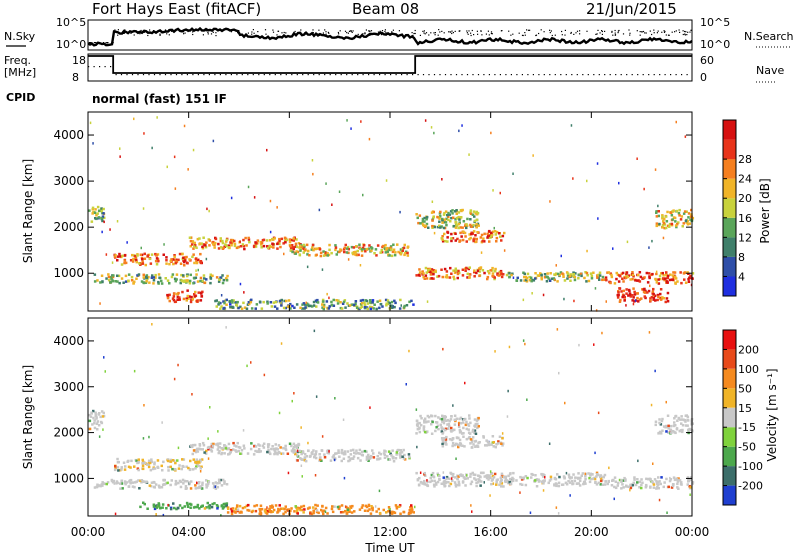 The image size is (800, 554). Describe the element at coordinates (703, 77) in the screenshot. I see `nave-tick-lo: 0` at that location.